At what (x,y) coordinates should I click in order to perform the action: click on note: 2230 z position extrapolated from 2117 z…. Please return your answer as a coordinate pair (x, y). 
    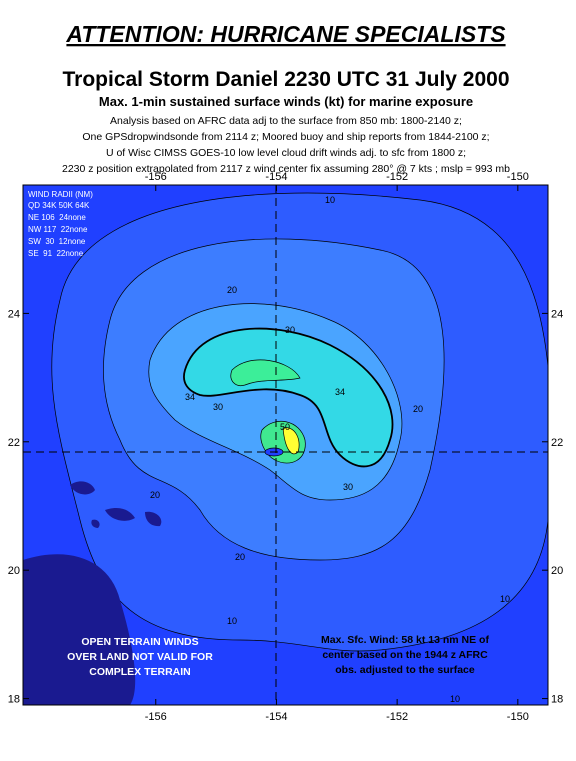
    Looking at the image, I should click on (286, 169).